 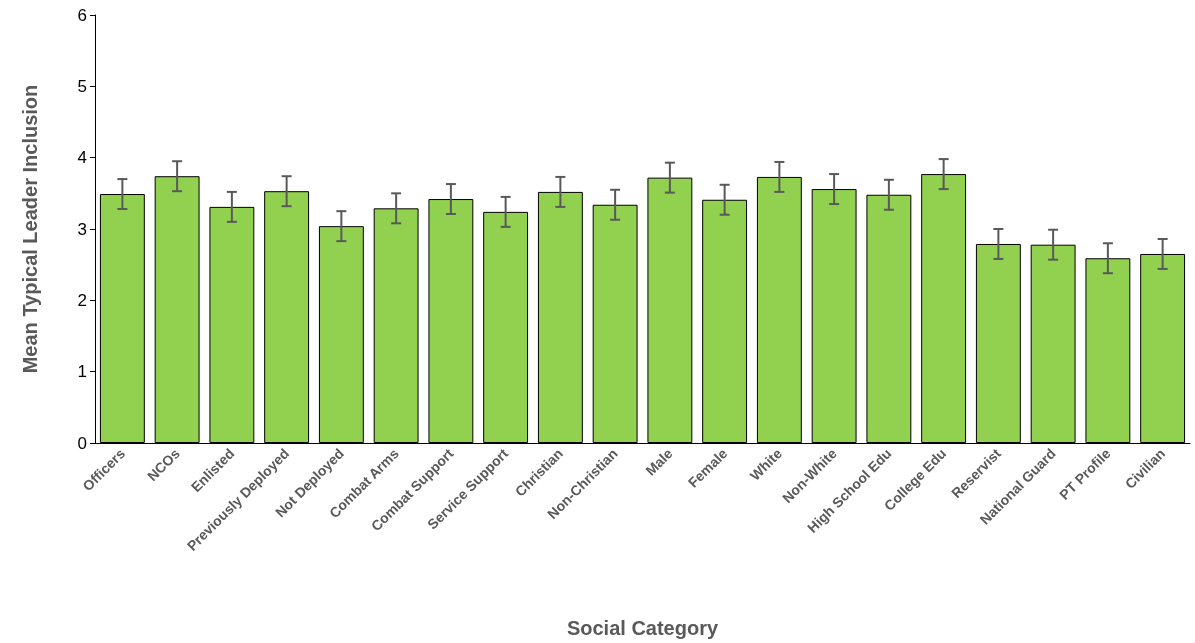 I want to click on y-tick-label: 2, so click(x=82, y=300).